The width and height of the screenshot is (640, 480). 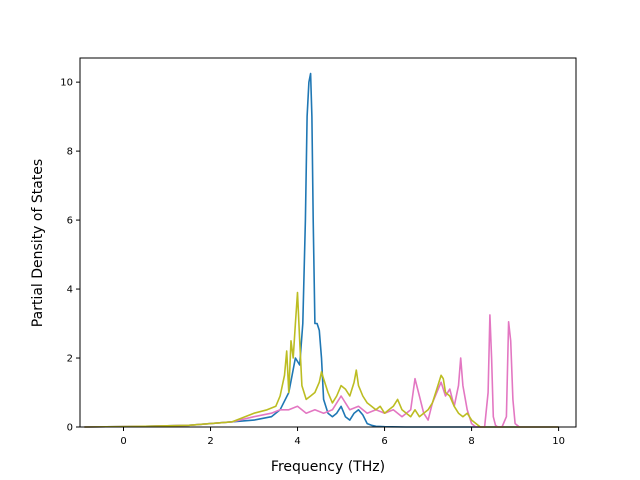 What do you see at coordinates (297, 441) in the screenshot?
I see `x-tick-label: 4` at bounding box center [297, 441].